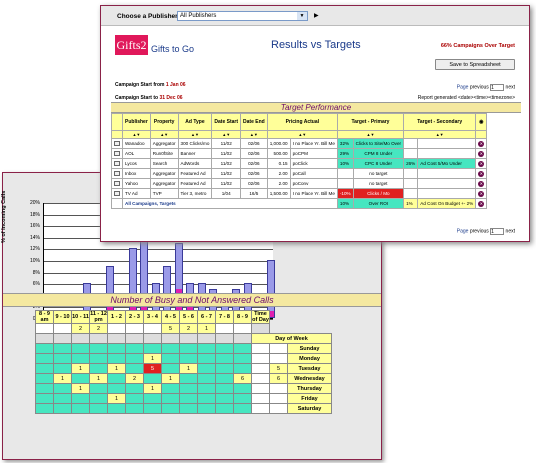 Image resolution: width=536 pixels, height=463 pixels. Describe the element at coordinates (226, 183) in the screenshot. I see `table-cell: 11/02` at that location.